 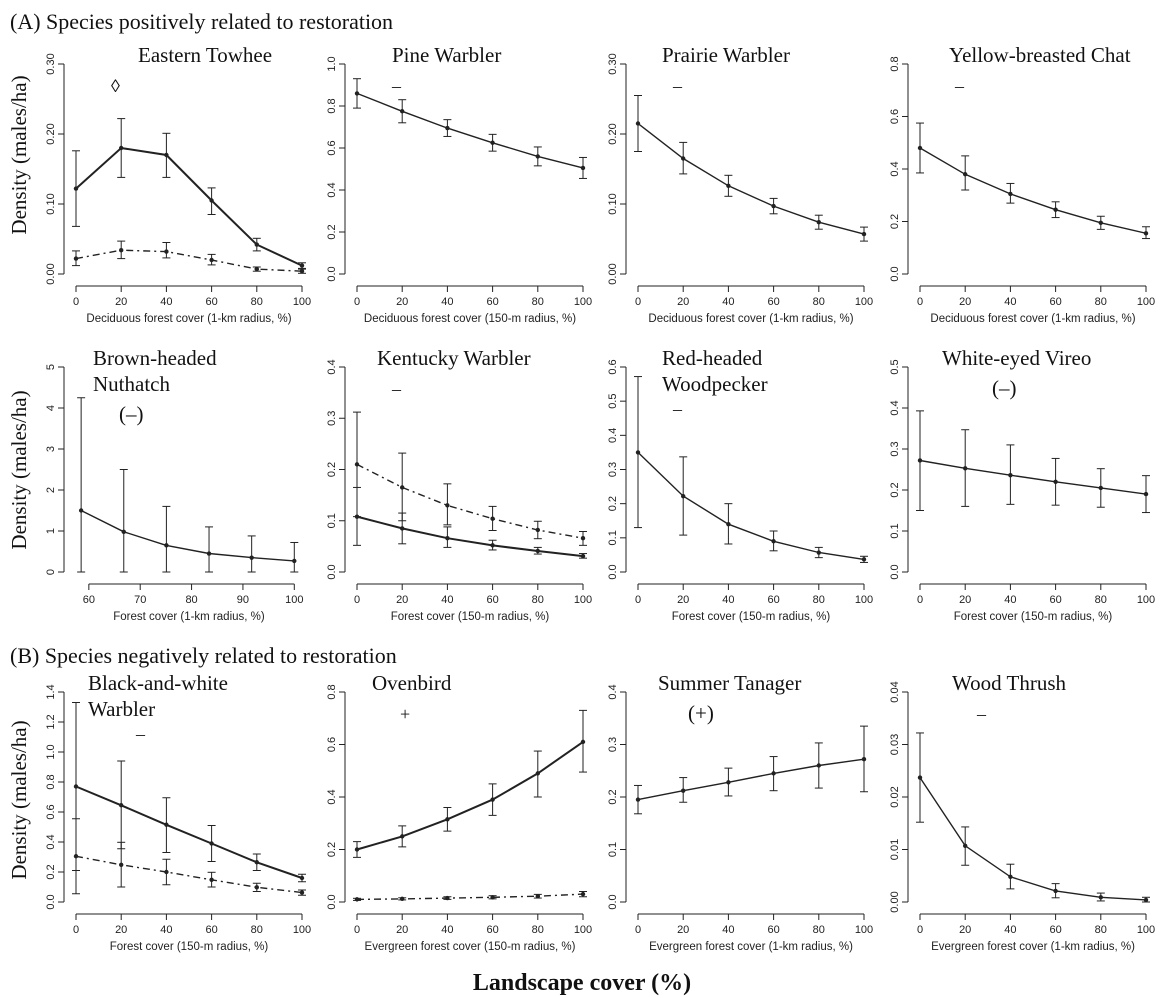 I want to click on panel-5-y-tick-label-0: 0, so click(x=51, y=572).